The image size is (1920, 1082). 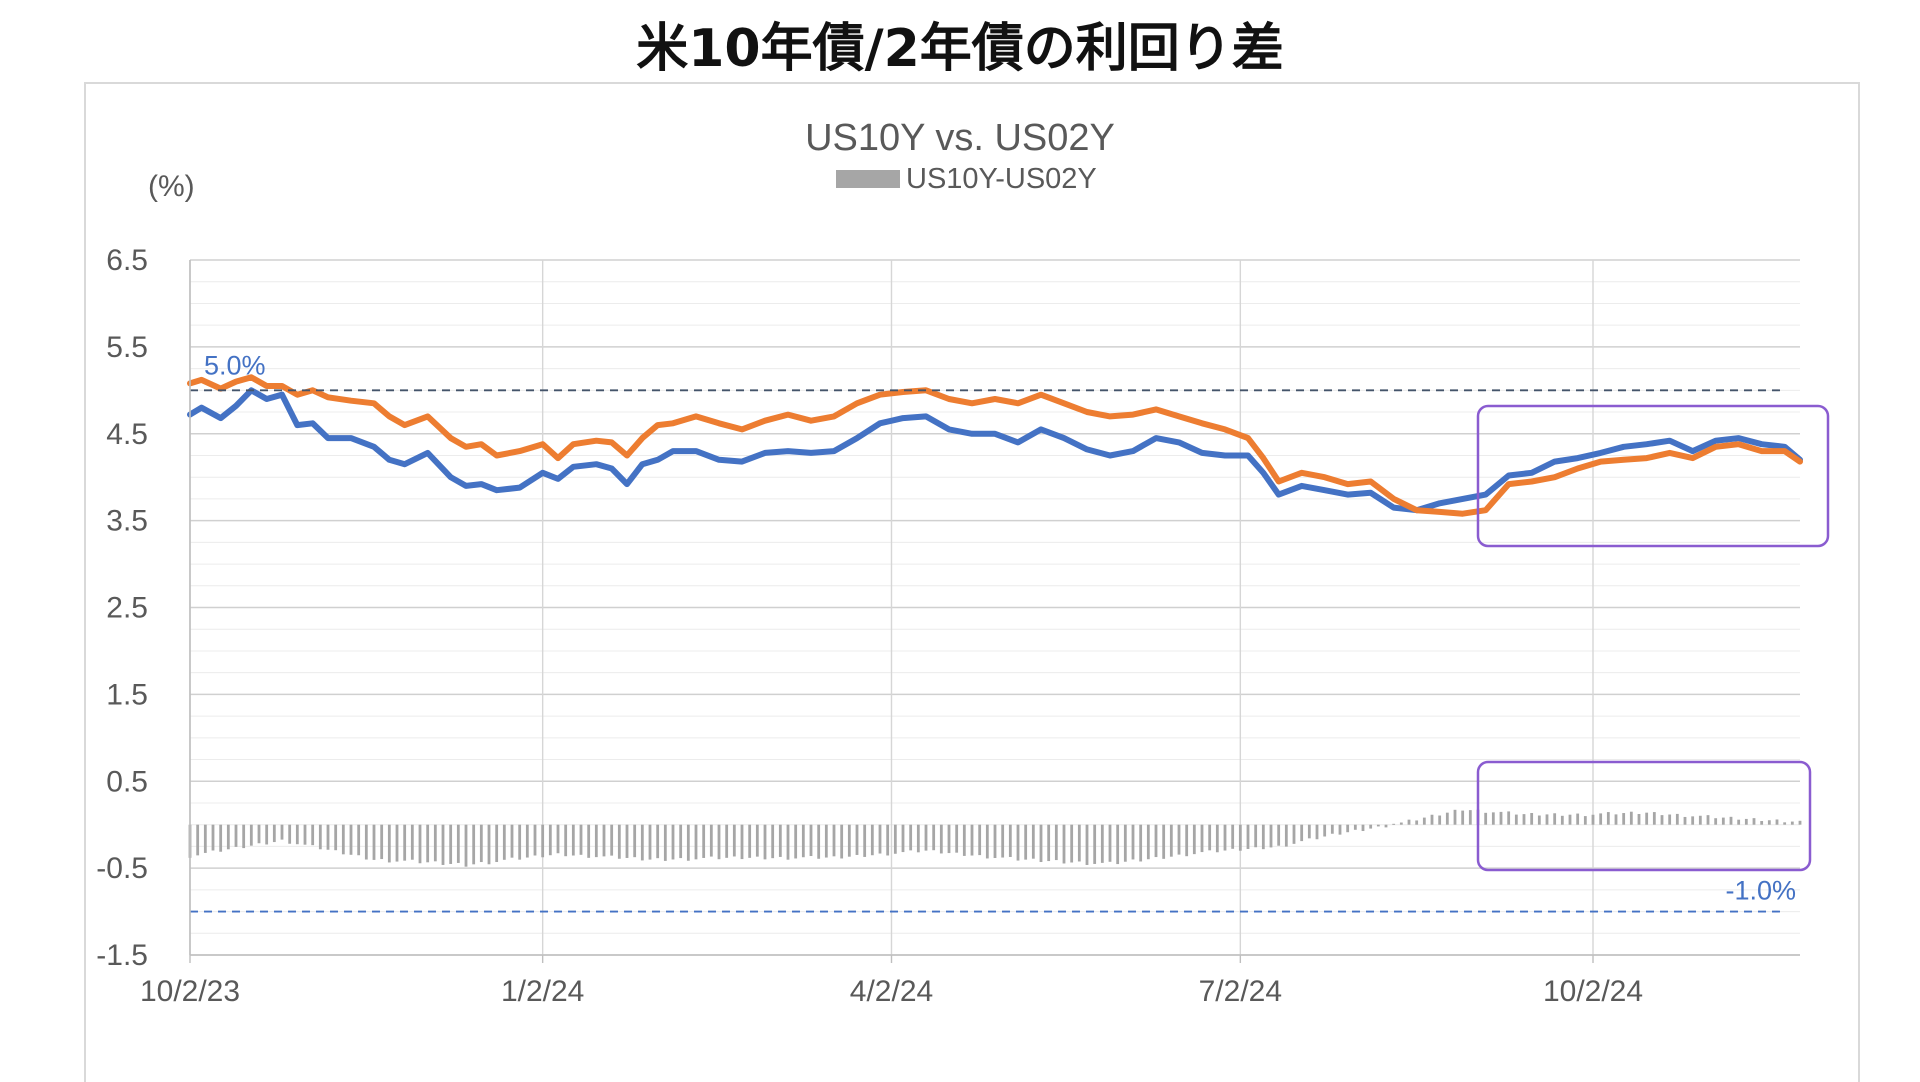 I want to click on x-tick-label: 10/2/24, so click(x=1593, y=991).